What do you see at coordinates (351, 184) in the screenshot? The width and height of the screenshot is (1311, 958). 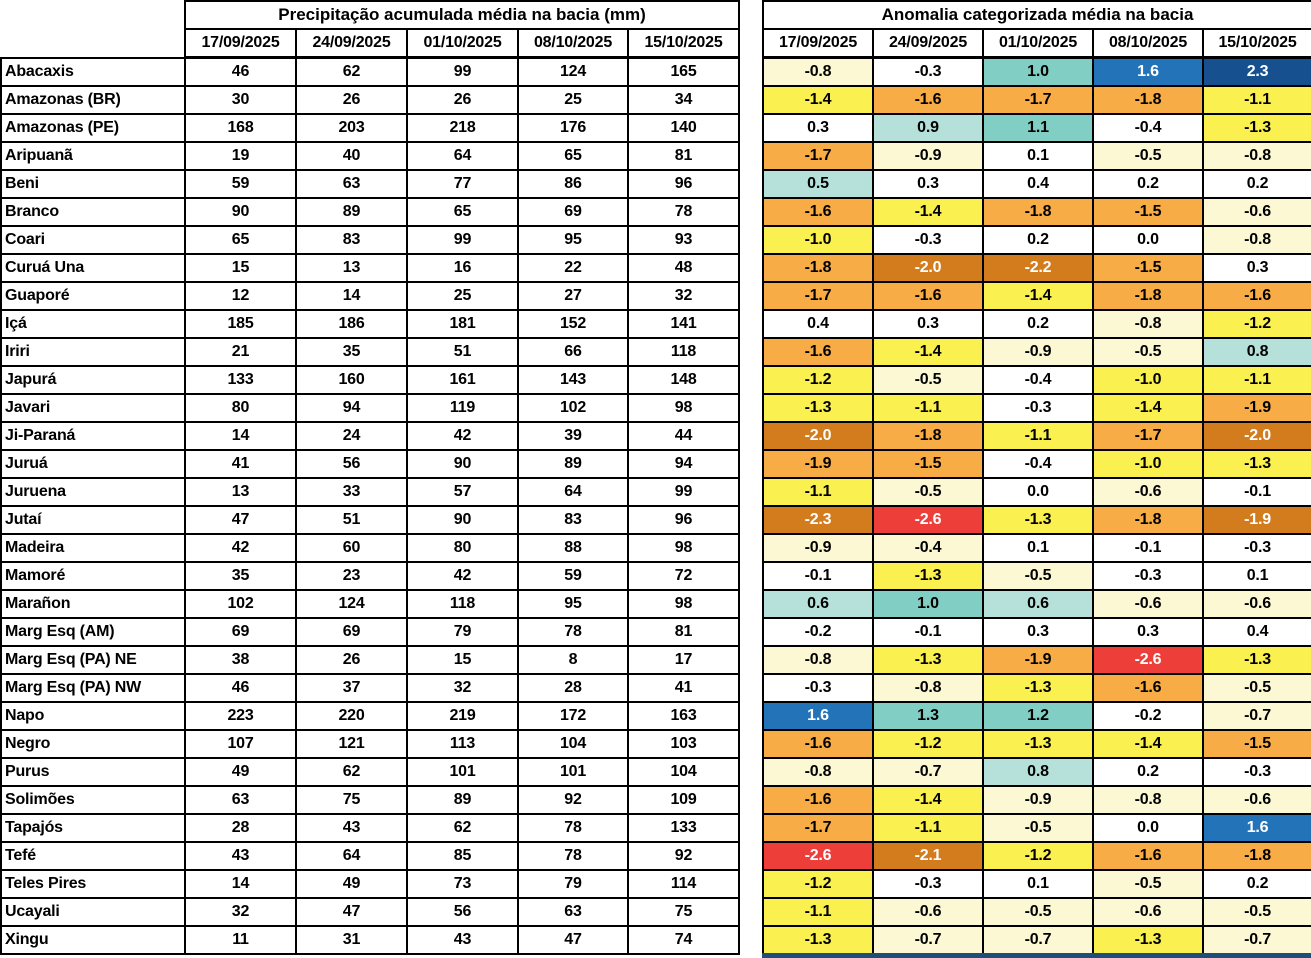 I see `precipitation-cell: 63` at bounding box center [351, 184].